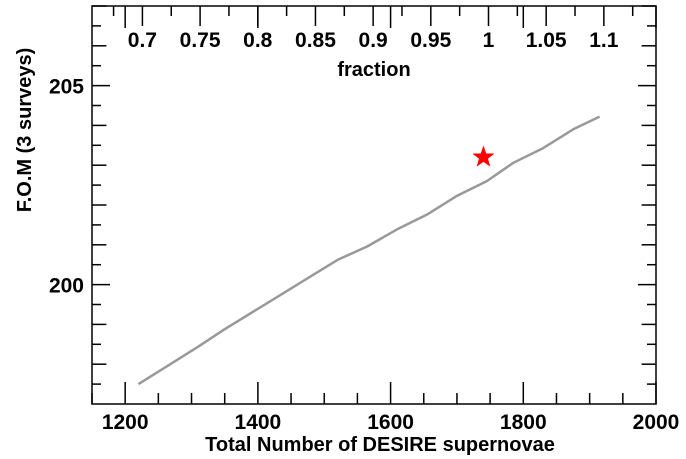  What do you see at coordinates (373, 40) in the screenshot?
I see `top-x-tick-label: 0.9` at bounding box center [373, 40].